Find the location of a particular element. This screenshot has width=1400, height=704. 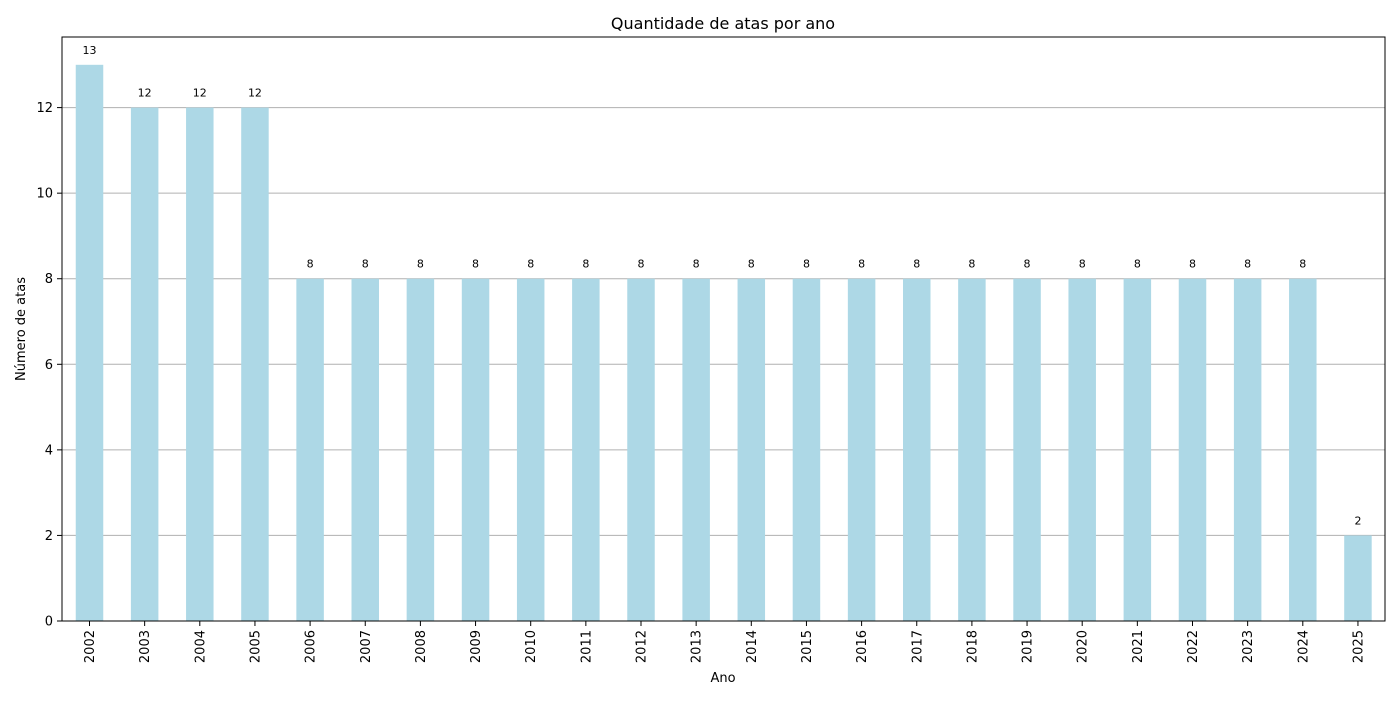

x-tick-label: 2021 is located at coordinates (1138, 646).